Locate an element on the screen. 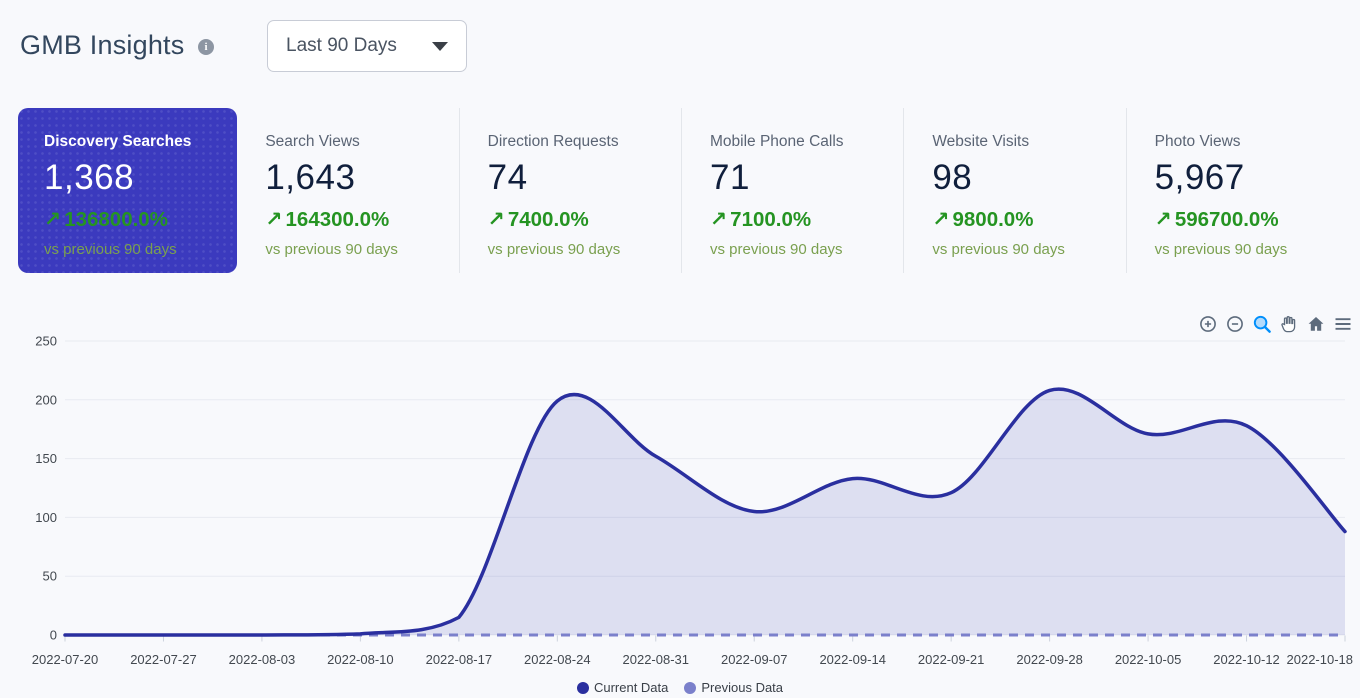 Image resolution: width=1360 pixels, height=698 pixels. stat-card-value: 1,643 is located at coordinates (310, 177).